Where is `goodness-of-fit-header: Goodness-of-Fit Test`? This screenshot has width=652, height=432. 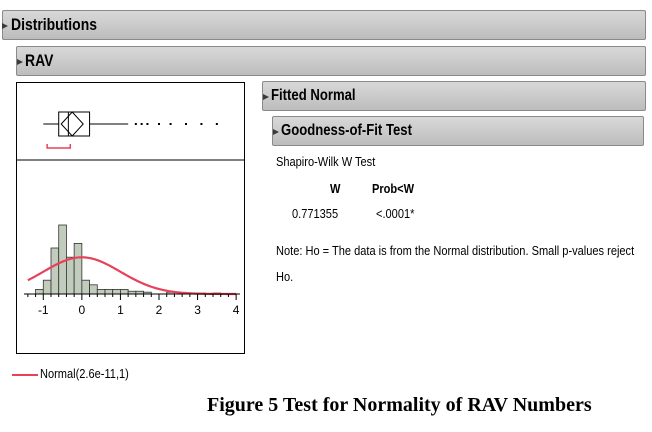
goodness-of-fit-header: Goodness-of-Fit Test is located at coordinates (458, 131).